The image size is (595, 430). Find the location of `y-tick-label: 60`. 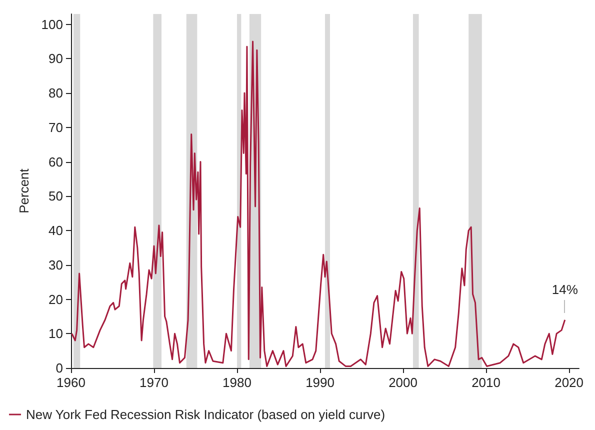

y-tick-label: 60 is located at coordinates (55, 162).